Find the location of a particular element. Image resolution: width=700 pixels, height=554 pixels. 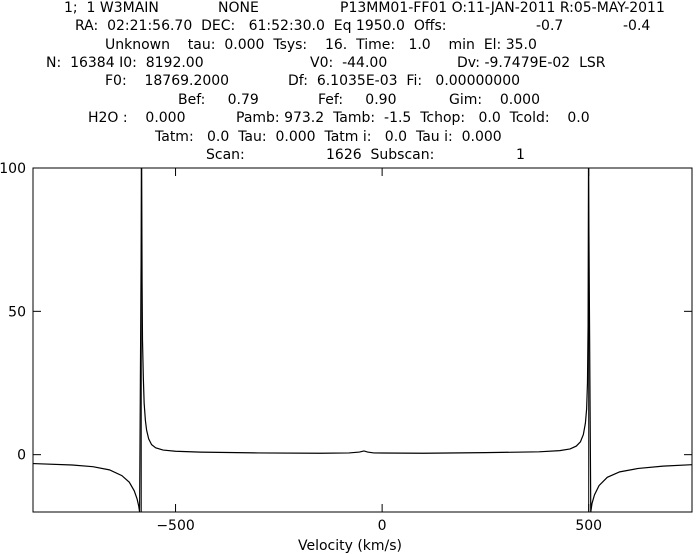

velocity-reference: V0: -44.00 is located at coordinates (349, 63).